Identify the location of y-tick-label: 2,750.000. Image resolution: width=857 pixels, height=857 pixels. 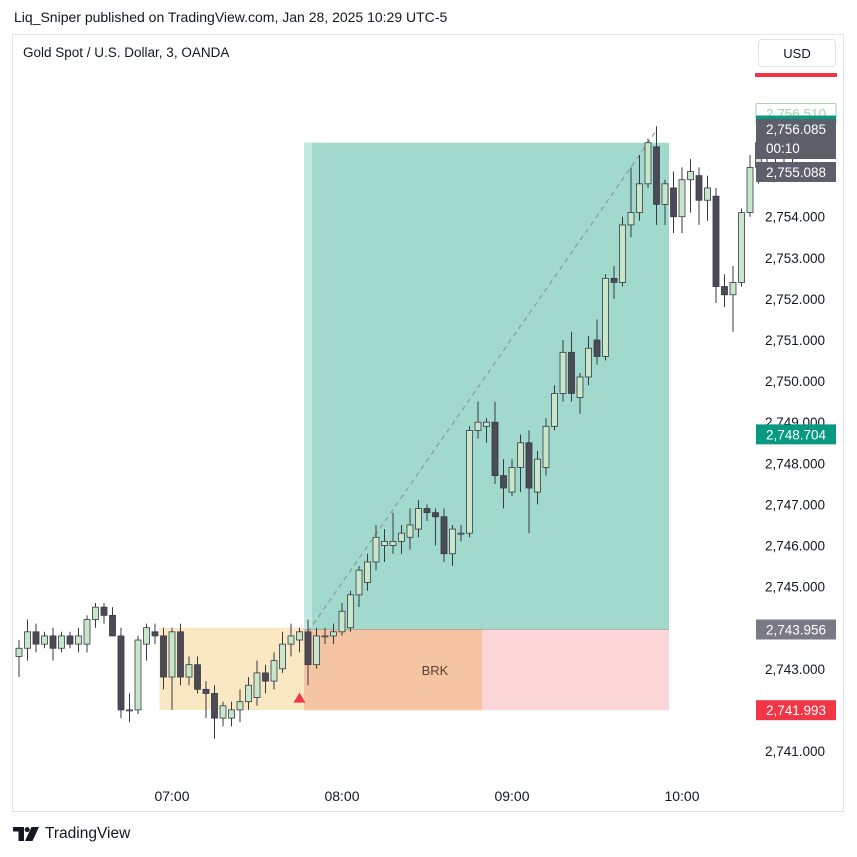
(795, 381).